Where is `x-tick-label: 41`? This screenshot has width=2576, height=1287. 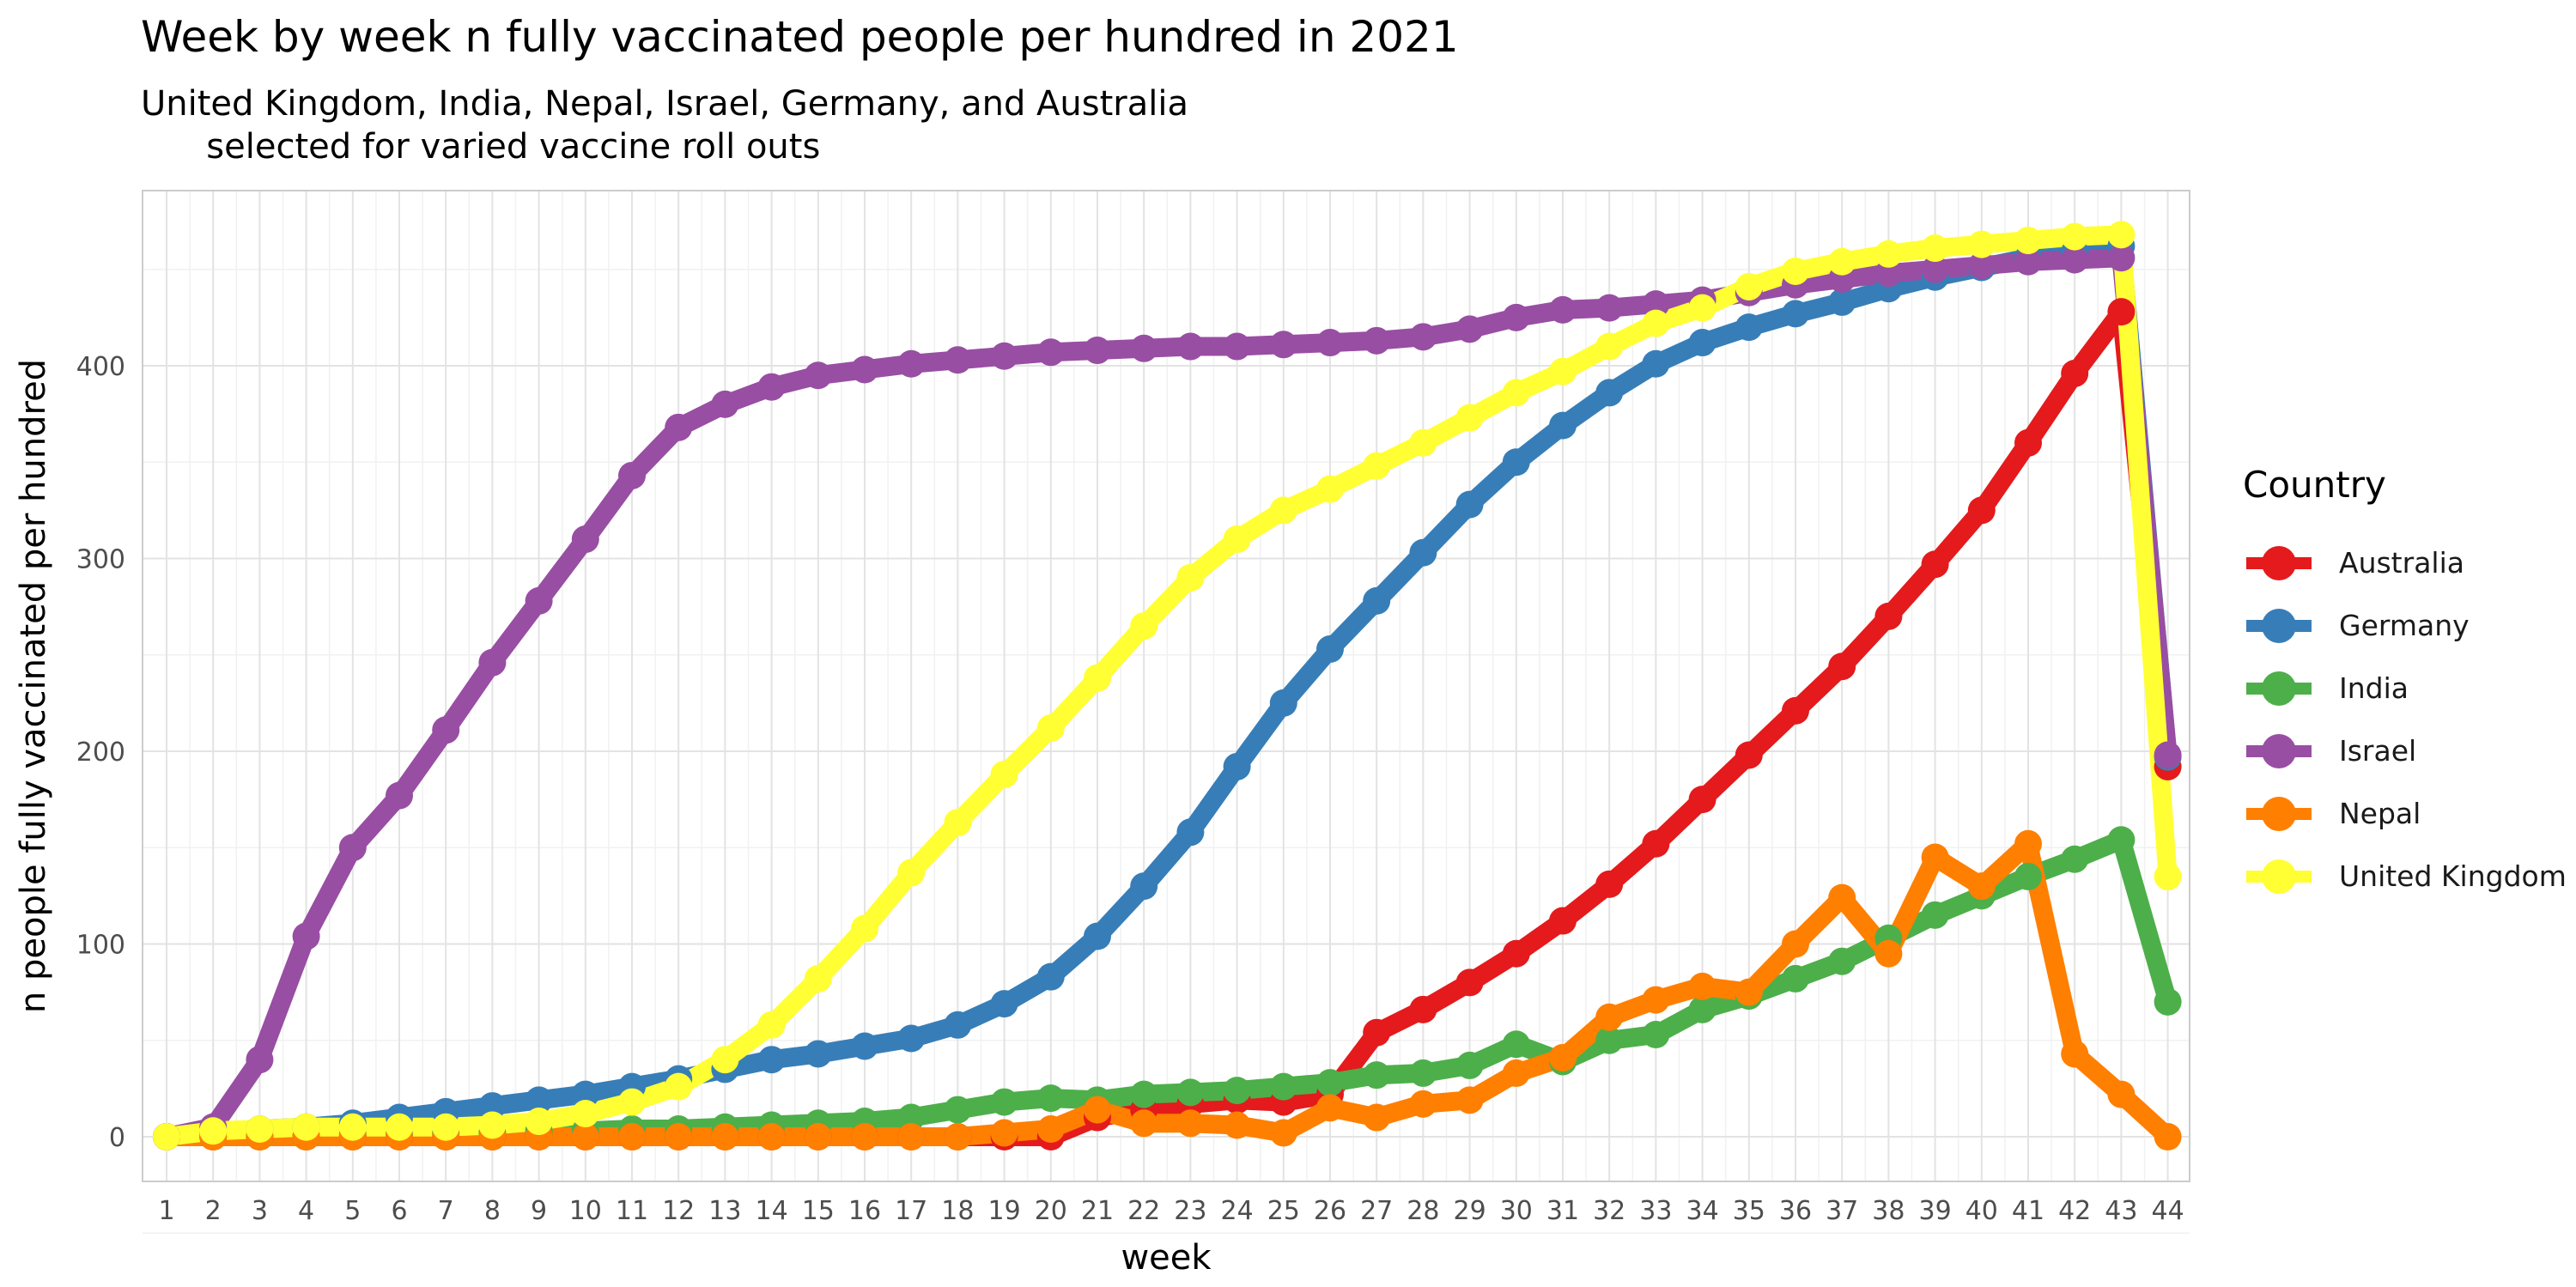
x-tick-label: 41 is located at coordinates (2028, 1211).